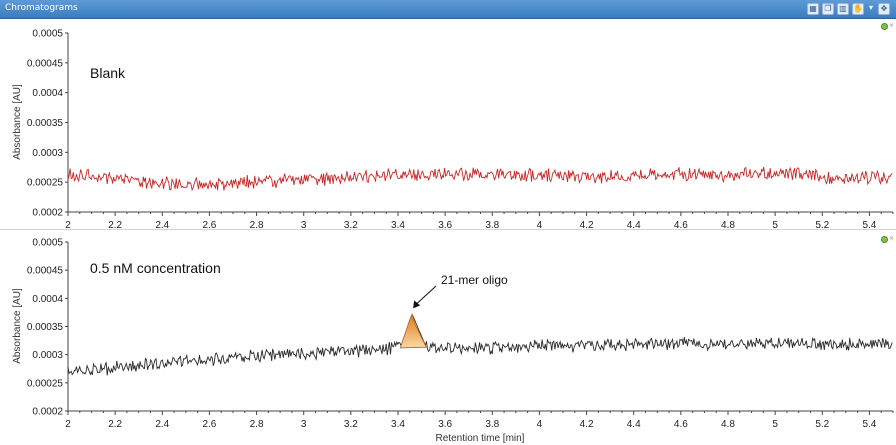 Image resolution: width=896 pixels, height=445 pixels. Describe the element at coordinates (480, 438) in the screenshot. I see `x-axis-label: Retention time [min]` at that location.